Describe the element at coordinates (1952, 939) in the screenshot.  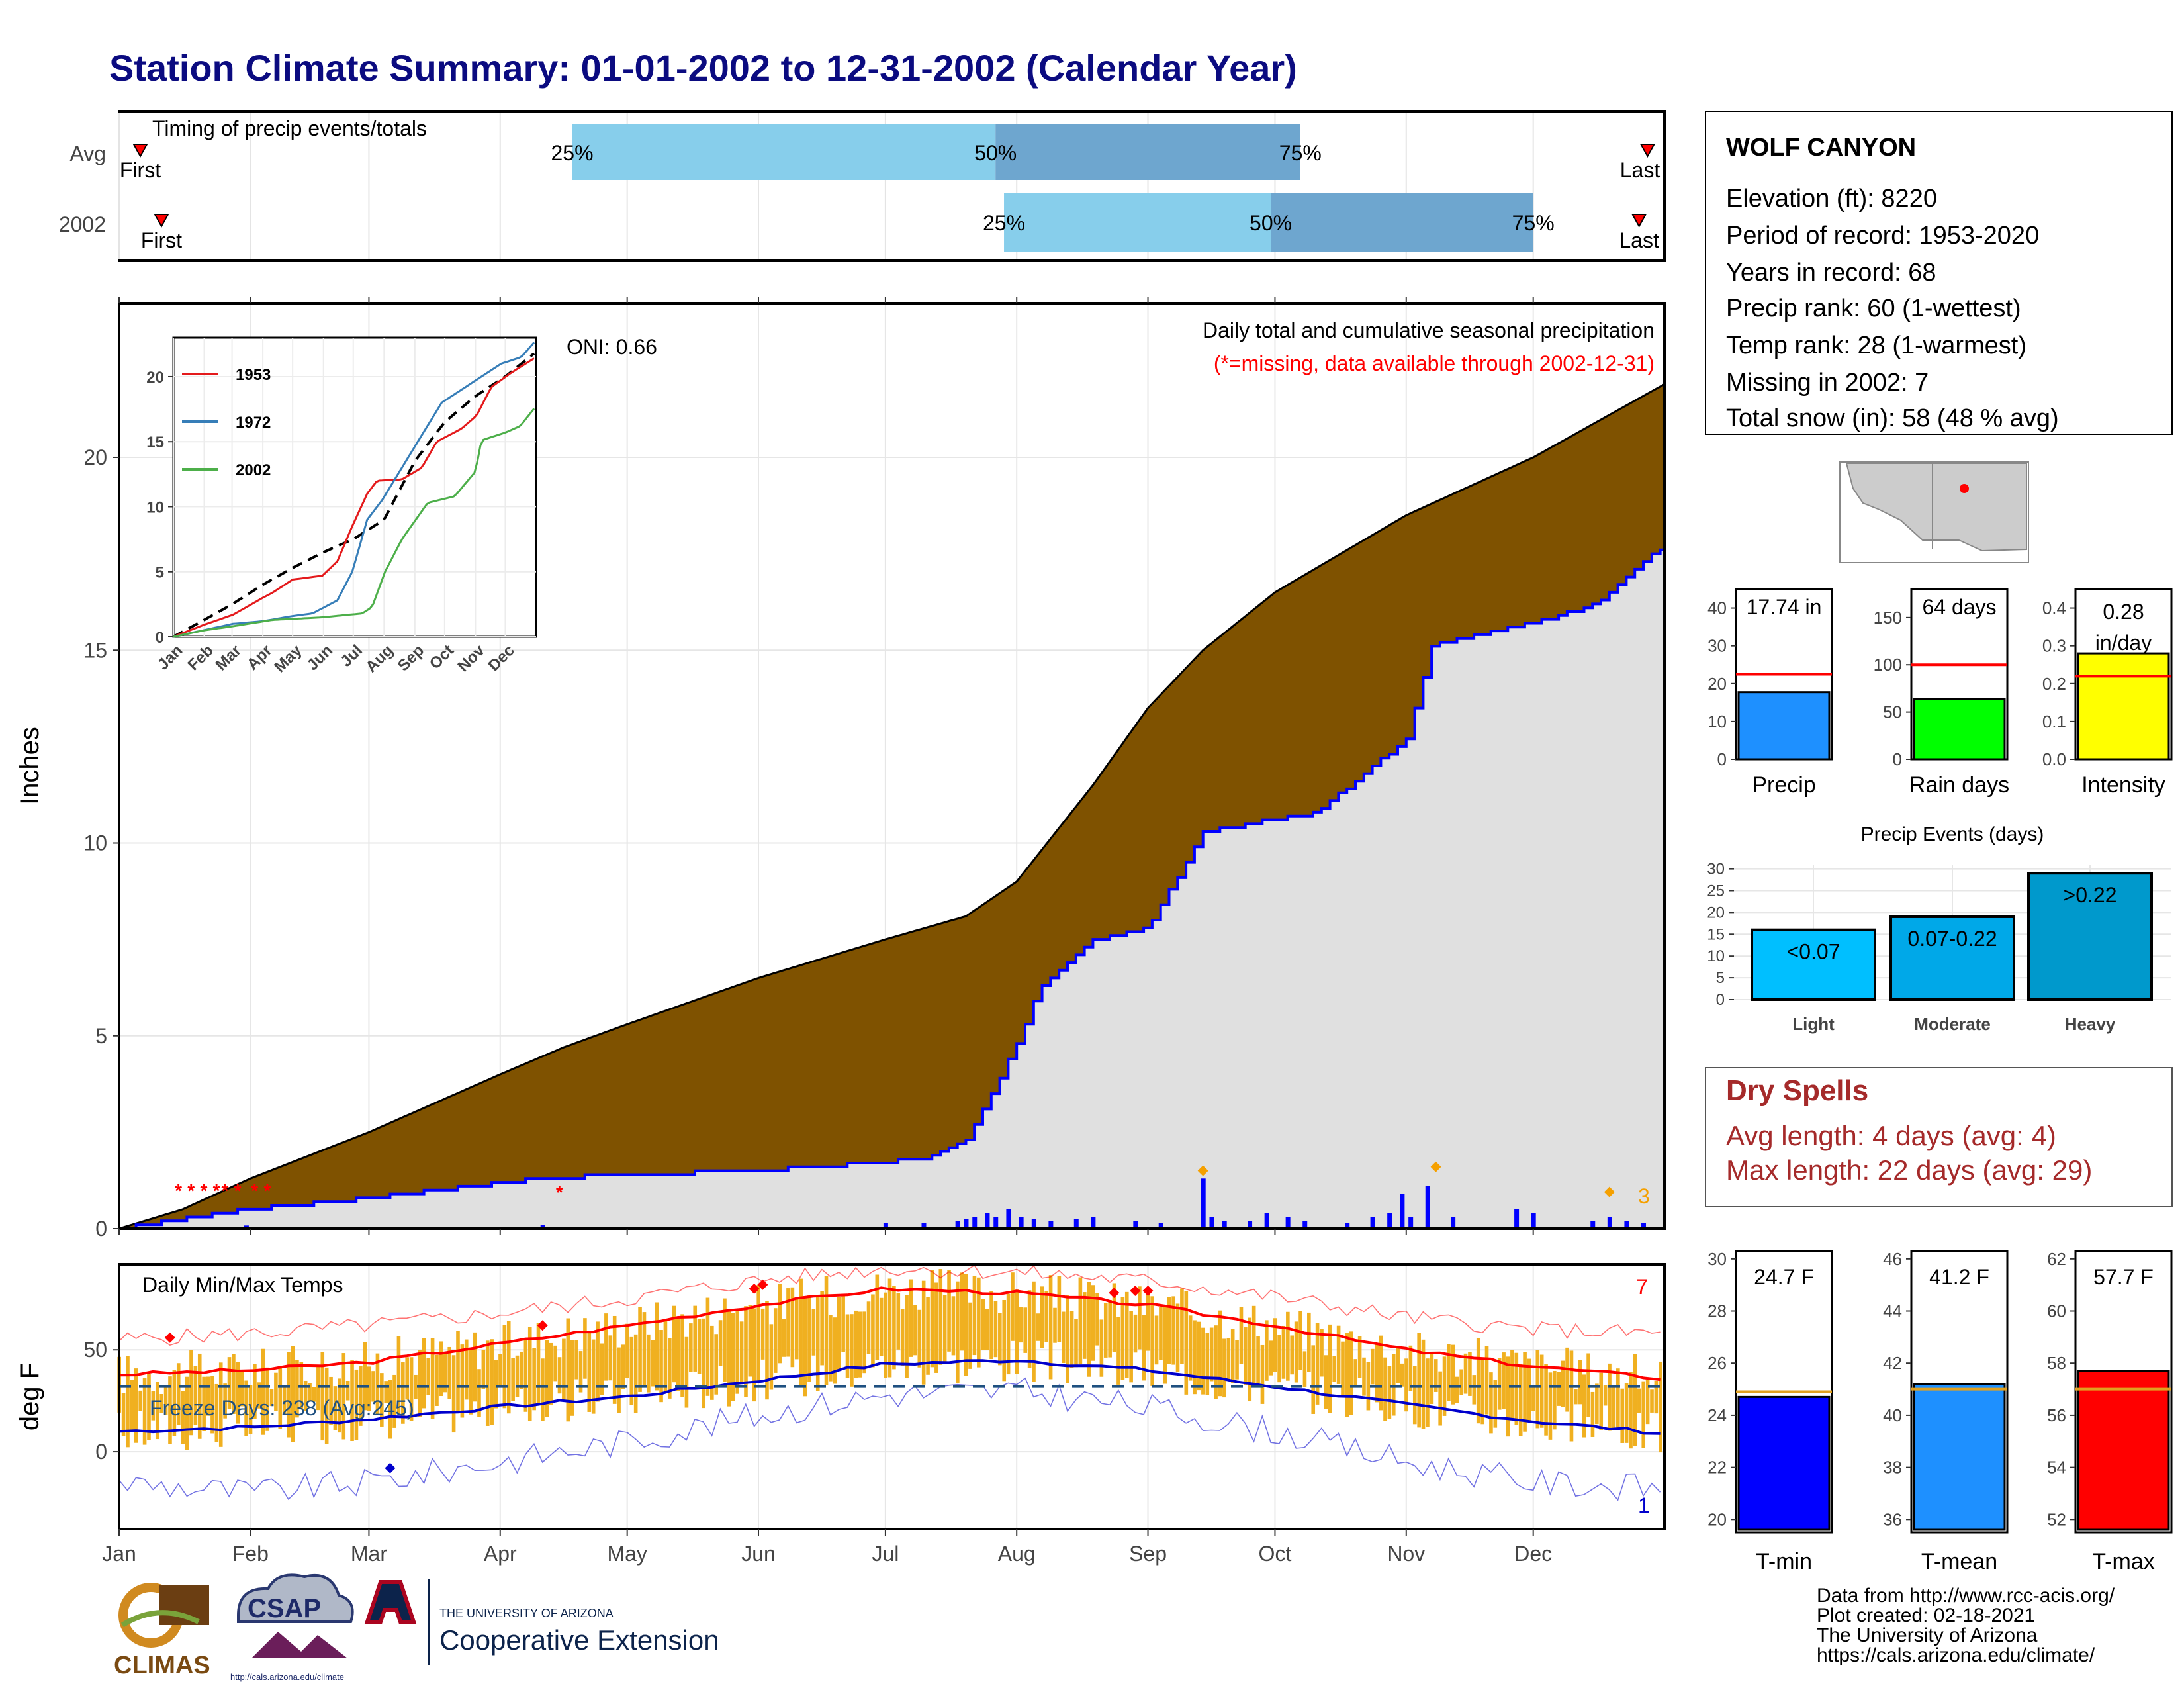
I see `events-bar-value-label: 0.07-0.22` at that location.